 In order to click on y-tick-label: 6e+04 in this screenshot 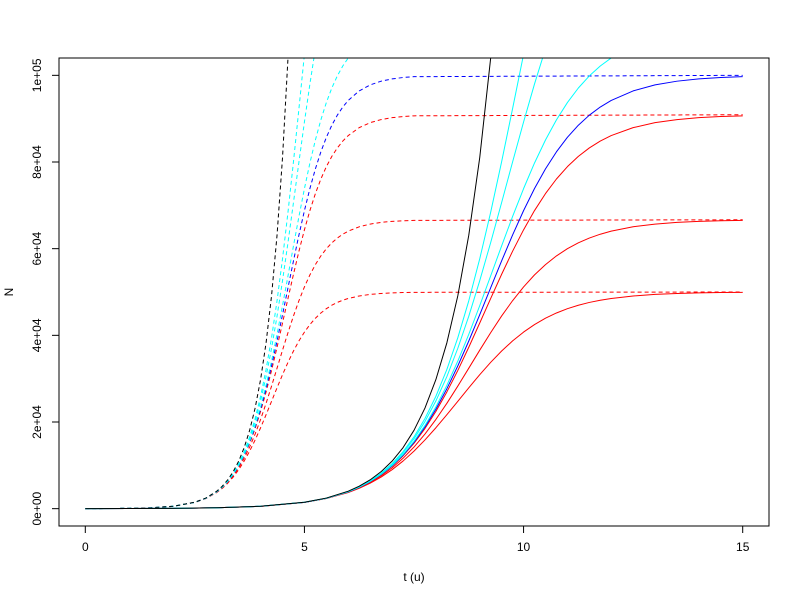, I will do `click(37, 248)`.